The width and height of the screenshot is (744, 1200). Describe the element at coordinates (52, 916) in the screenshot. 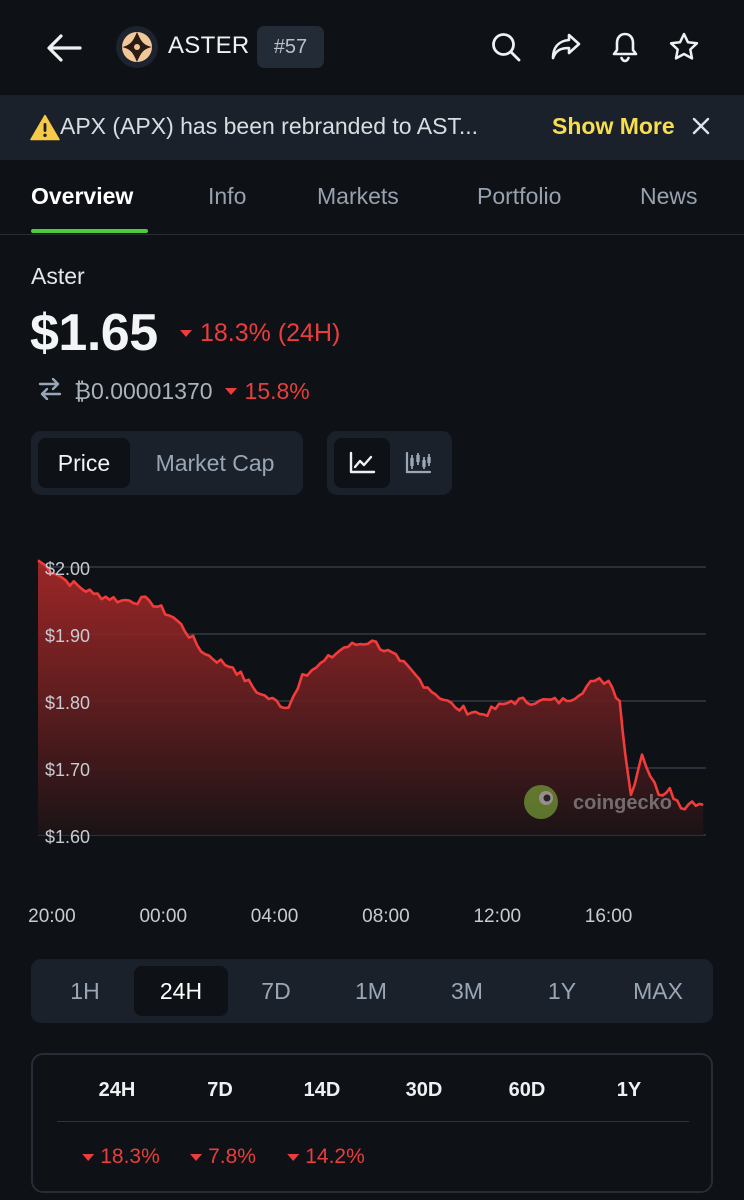

I see `x-tick-label: 20:00` at that location.